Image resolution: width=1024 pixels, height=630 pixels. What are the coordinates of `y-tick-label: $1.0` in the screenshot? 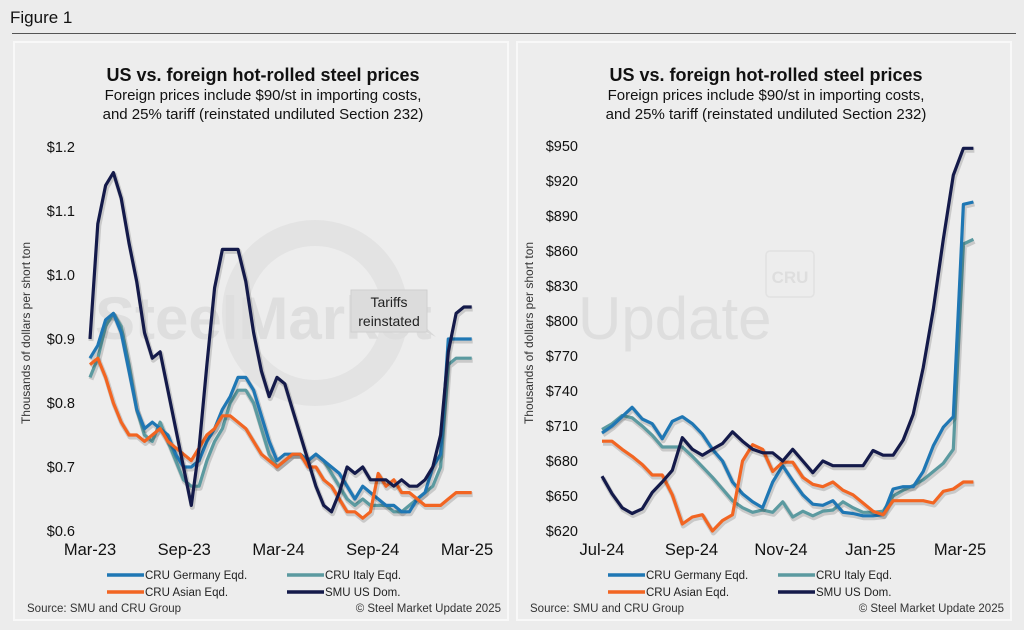 It's located at (61, 276).